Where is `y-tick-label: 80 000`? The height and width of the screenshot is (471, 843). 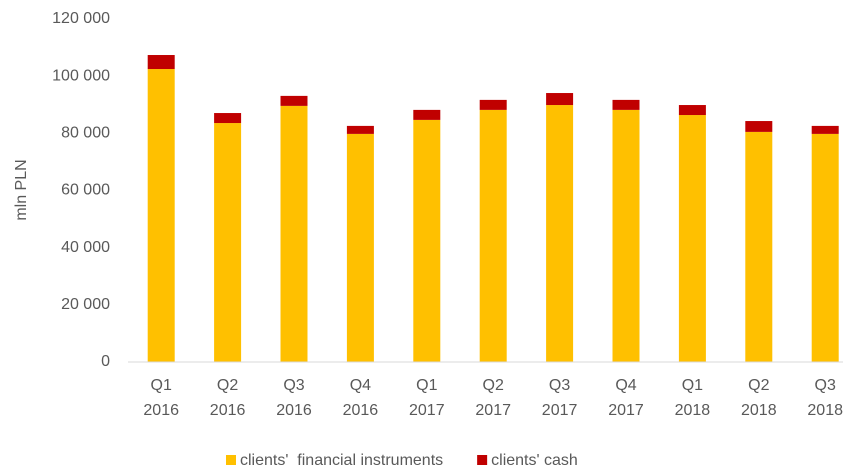 y-tick-label: 80 000 is located at coordinates (85, 133).